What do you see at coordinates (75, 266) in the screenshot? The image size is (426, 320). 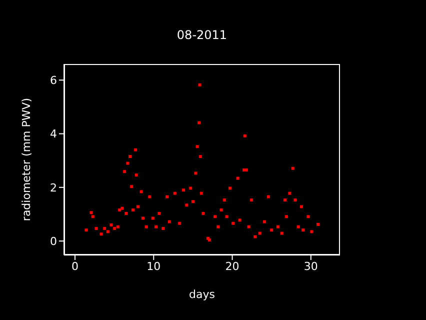 I see `x-tick-label: 0` at bounding box center [75, 266].